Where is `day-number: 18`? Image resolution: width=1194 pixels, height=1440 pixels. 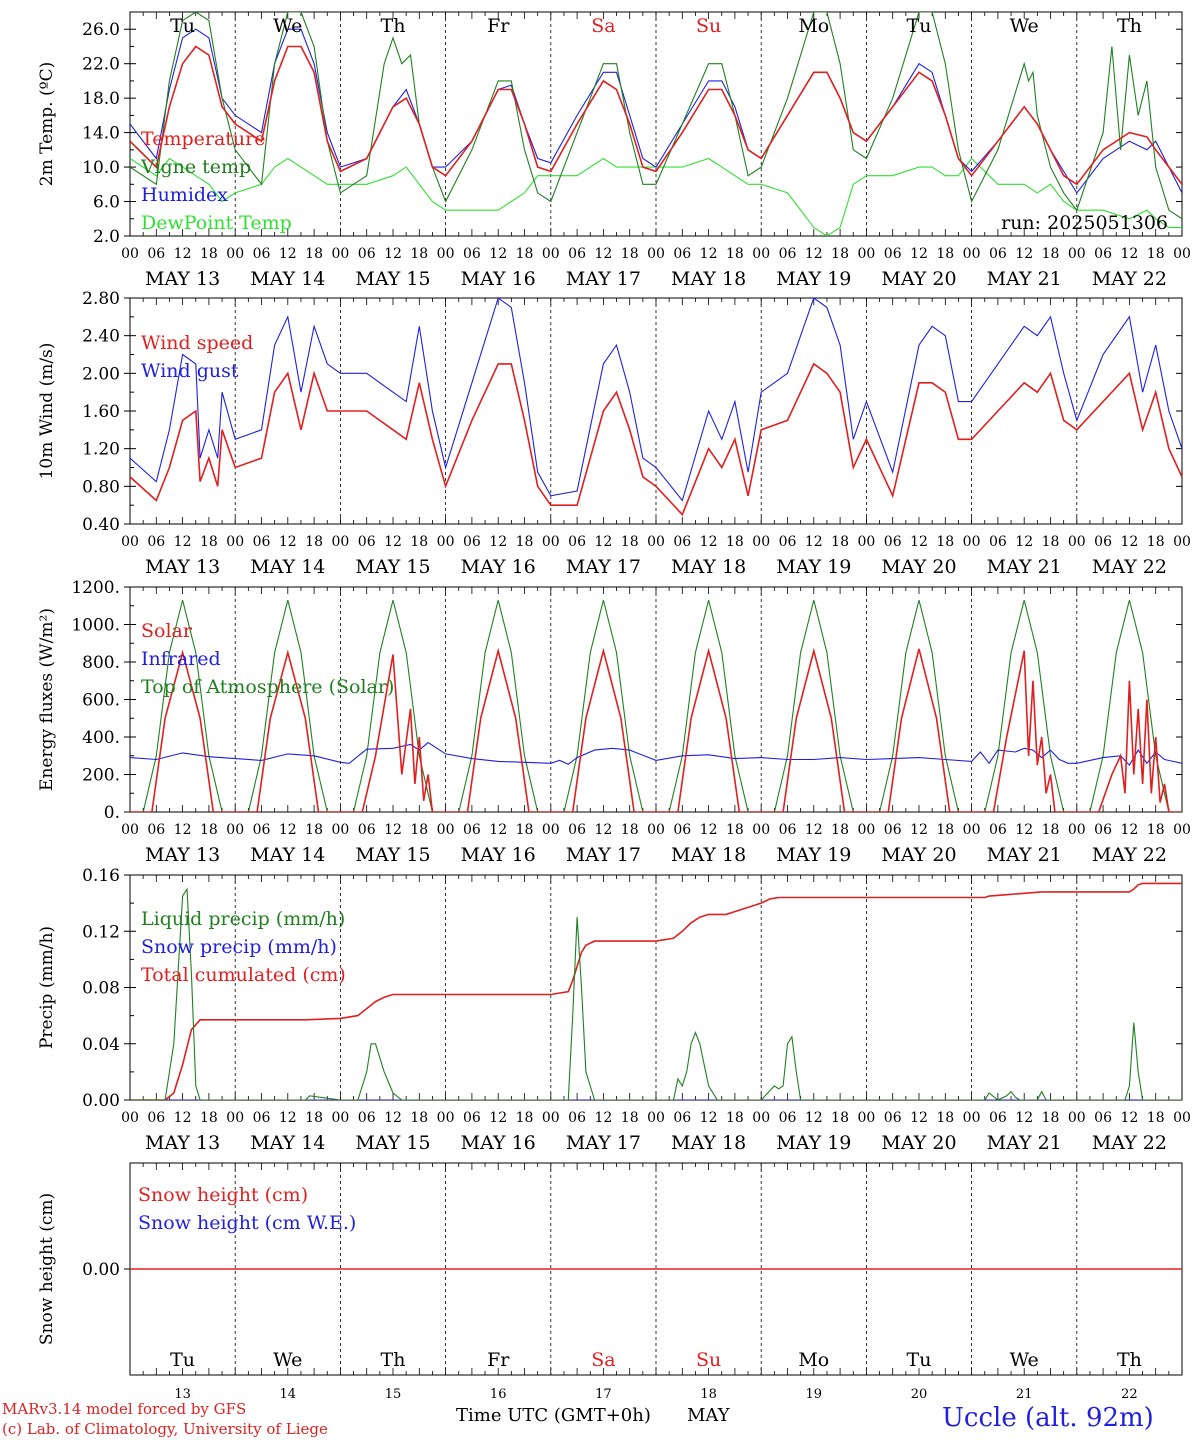 day-number: 18 is located at coordinates (708, 1394).